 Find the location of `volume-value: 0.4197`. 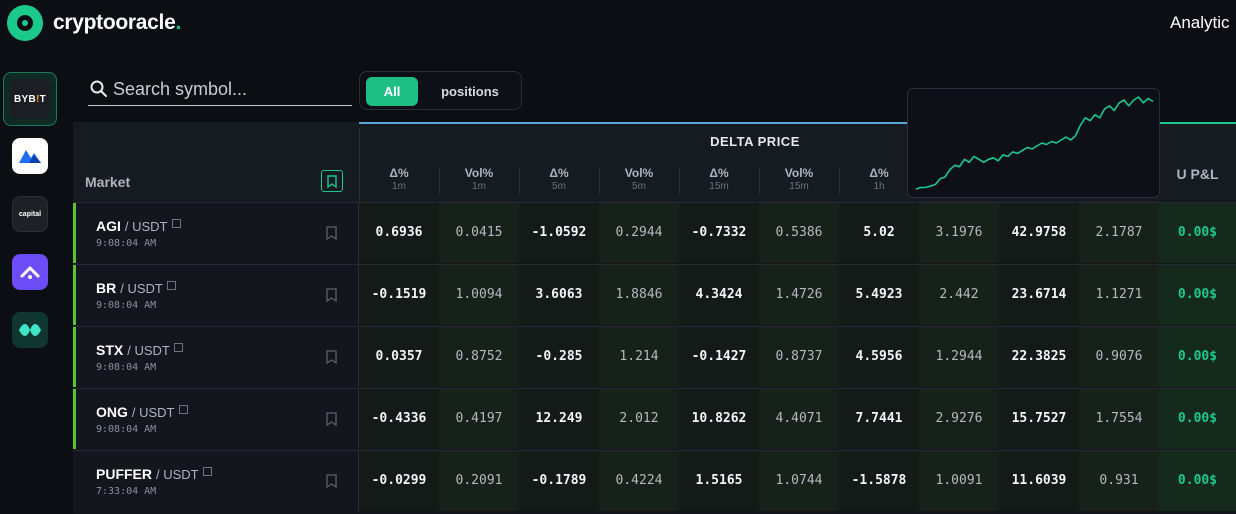

volume-value: 0.4197 is located at coordinates (479, 418).